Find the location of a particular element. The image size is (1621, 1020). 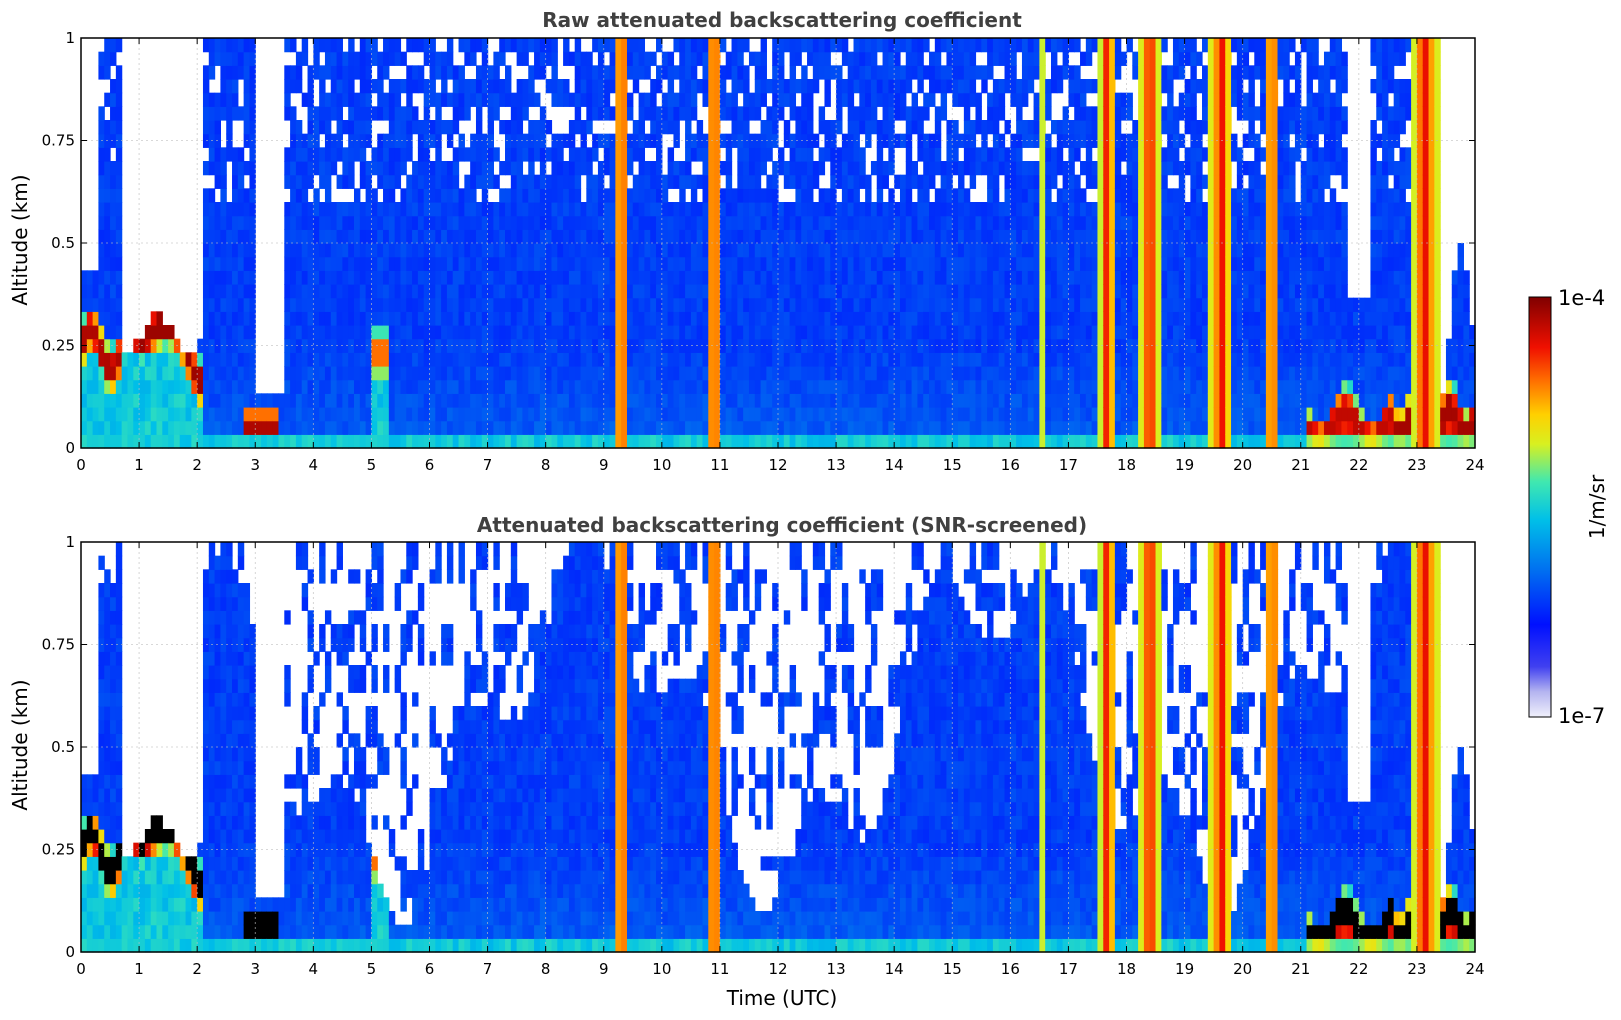

colorbar: 1e-4 1e-7 1/m/sr is located at coordinates (1568, 507).